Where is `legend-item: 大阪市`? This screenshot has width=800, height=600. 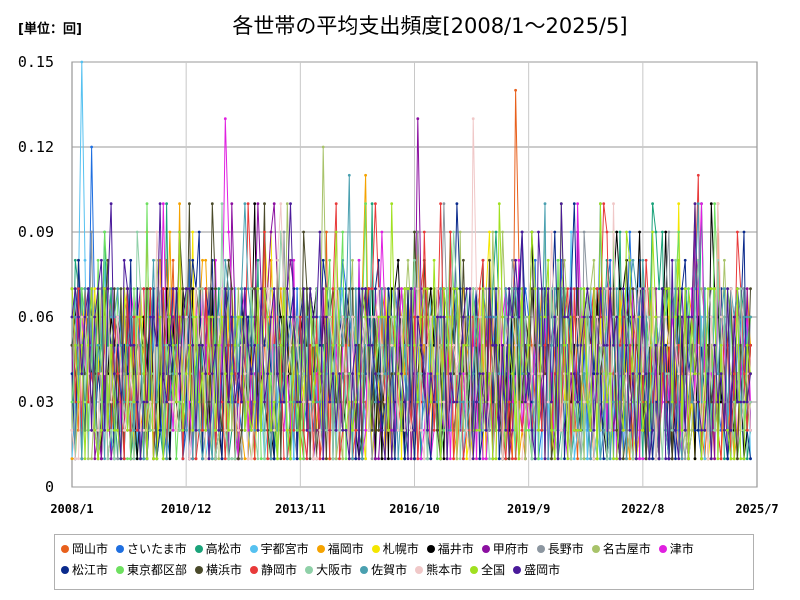 legend-item: 大阪市 is located at coordinates (328, 570).